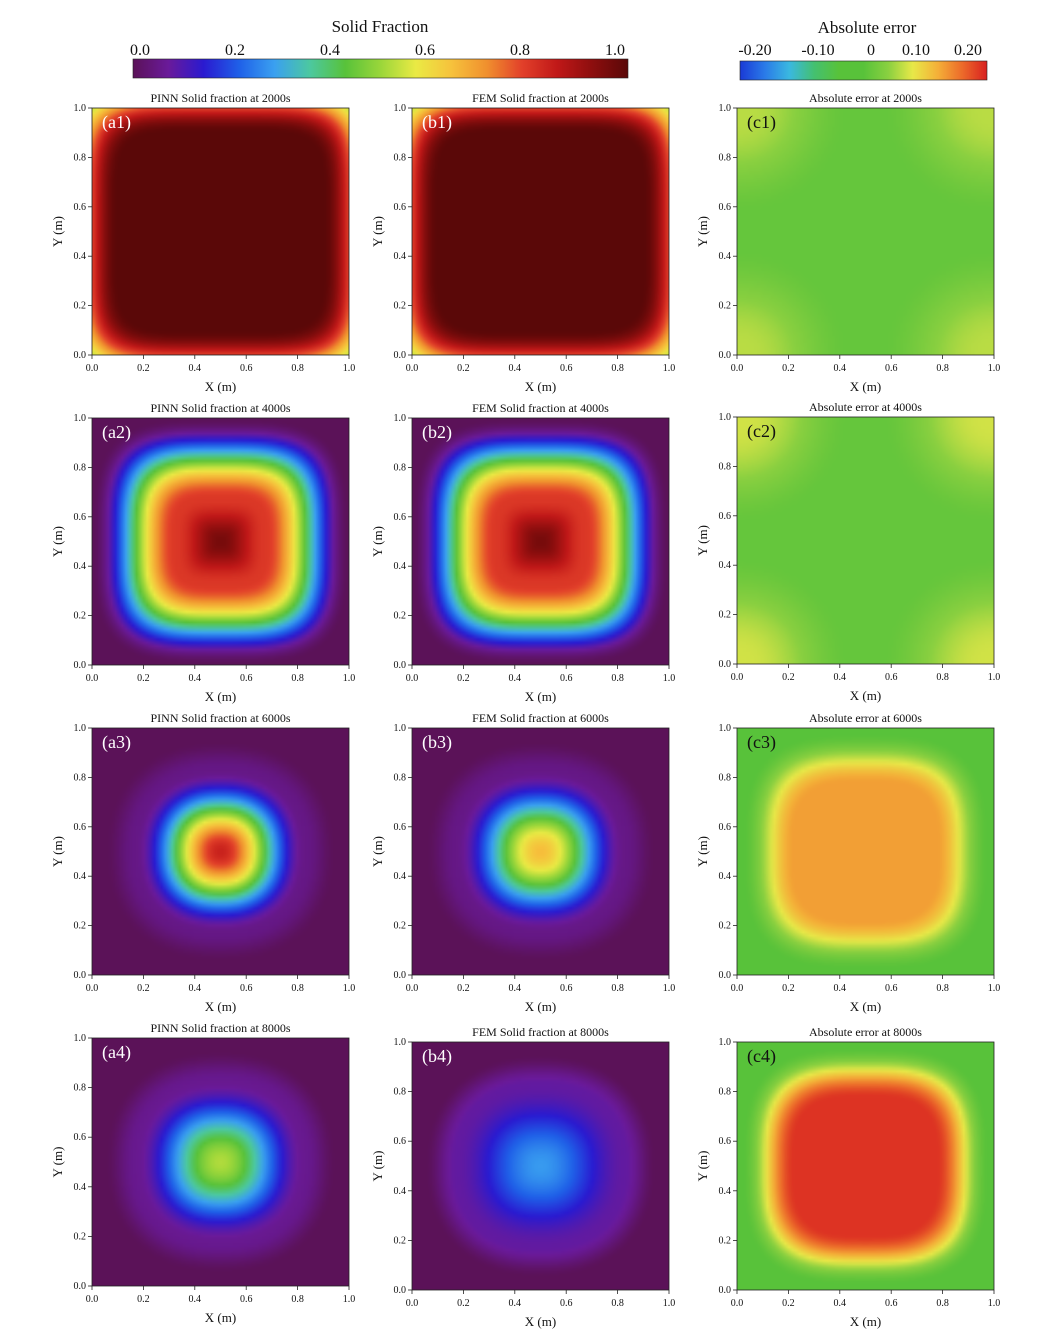  Describe the element at coordinates (437, 1056) in the screenshot. I see `panel-label: (b4)` at that location.